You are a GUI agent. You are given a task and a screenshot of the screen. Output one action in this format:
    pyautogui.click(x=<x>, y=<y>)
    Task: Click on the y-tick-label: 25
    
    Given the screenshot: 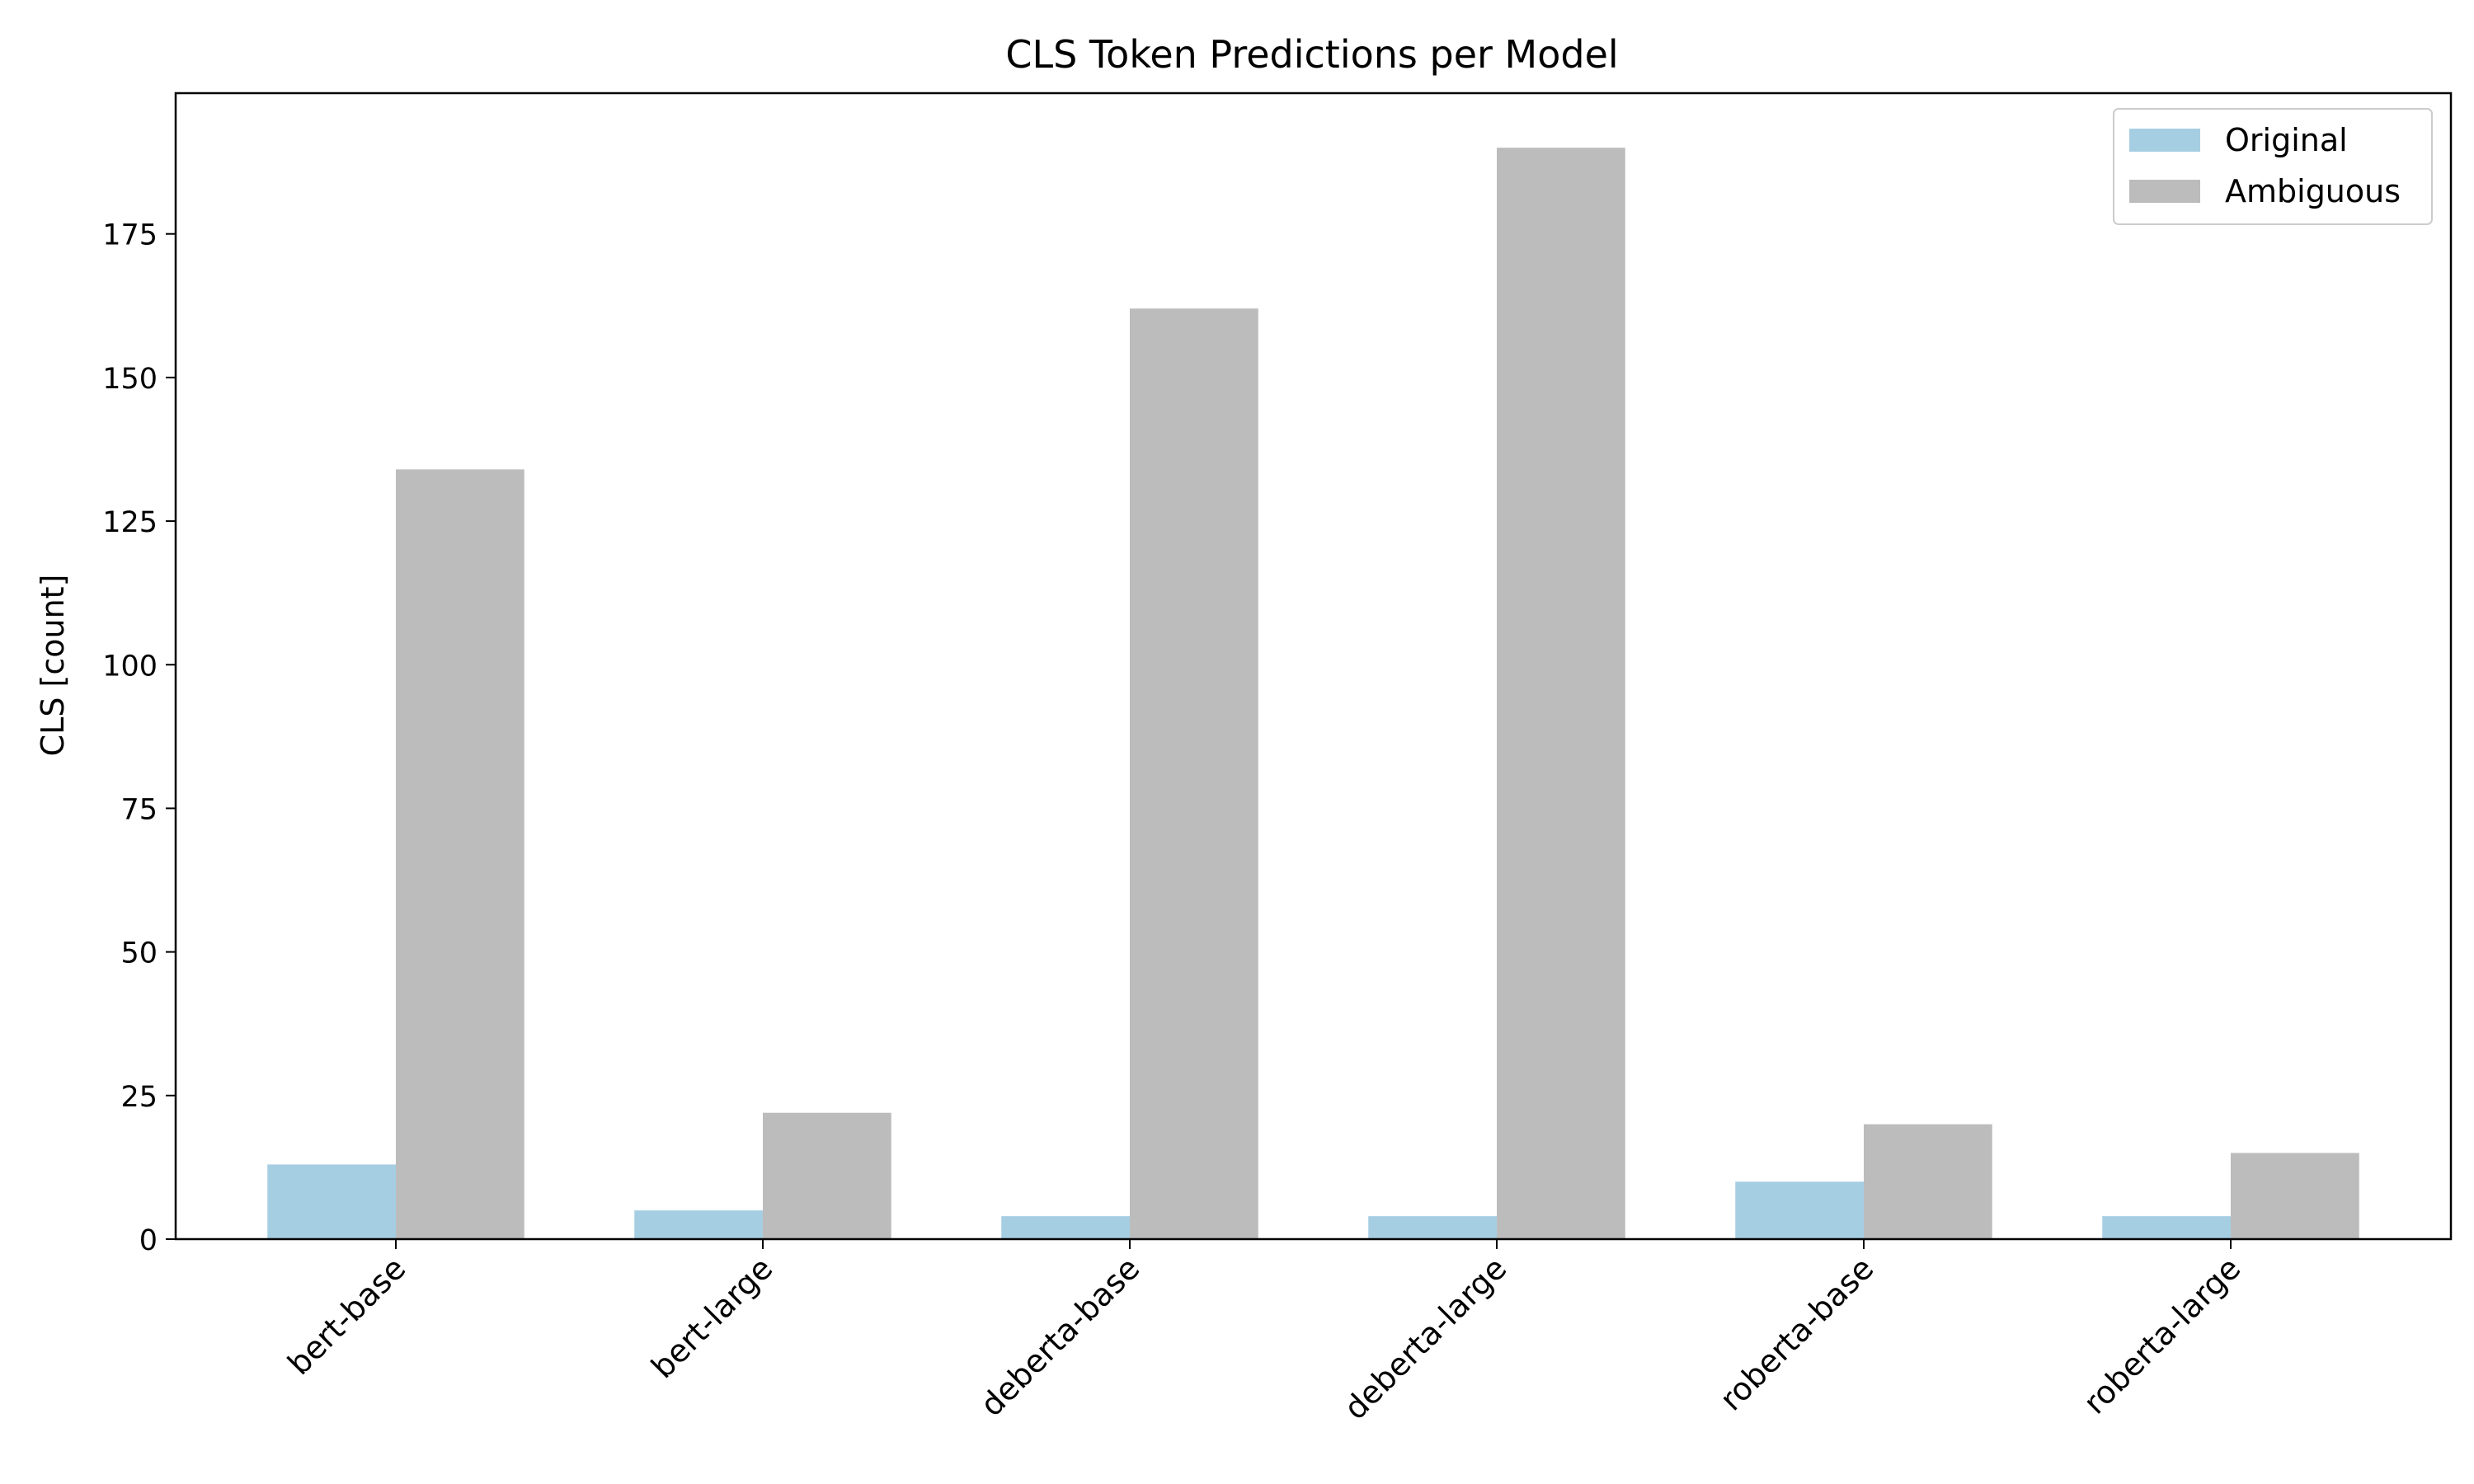 What is the action you would take?
    pyautogui.click(x=139, y=1097)
    